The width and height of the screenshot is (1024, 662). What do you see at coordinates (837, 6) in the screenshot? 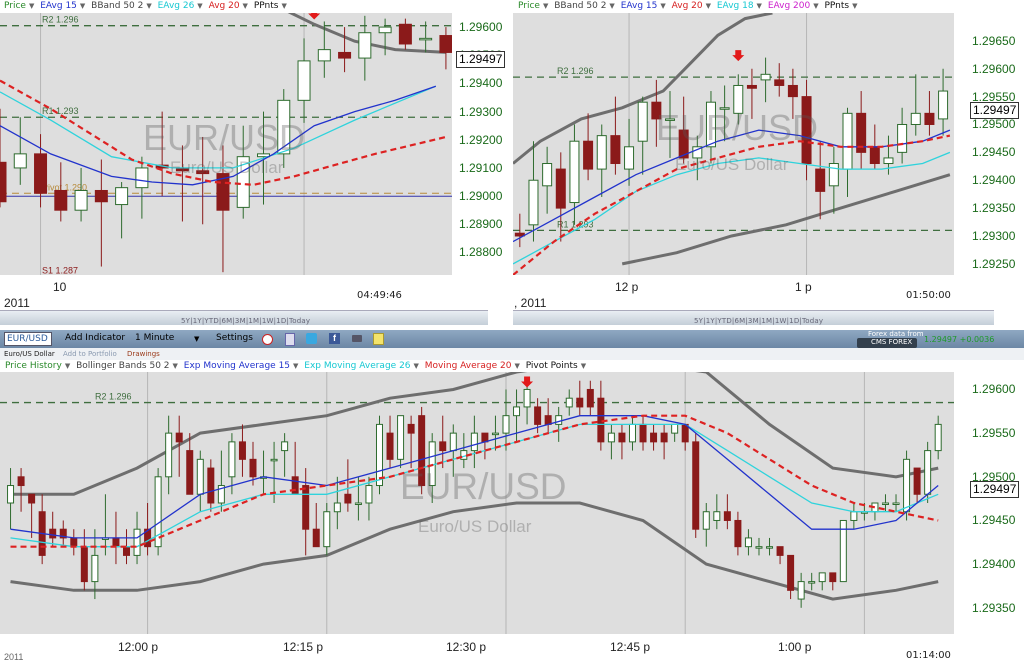
I see `legend-item: PPnts` at bounding box center [837, 6].